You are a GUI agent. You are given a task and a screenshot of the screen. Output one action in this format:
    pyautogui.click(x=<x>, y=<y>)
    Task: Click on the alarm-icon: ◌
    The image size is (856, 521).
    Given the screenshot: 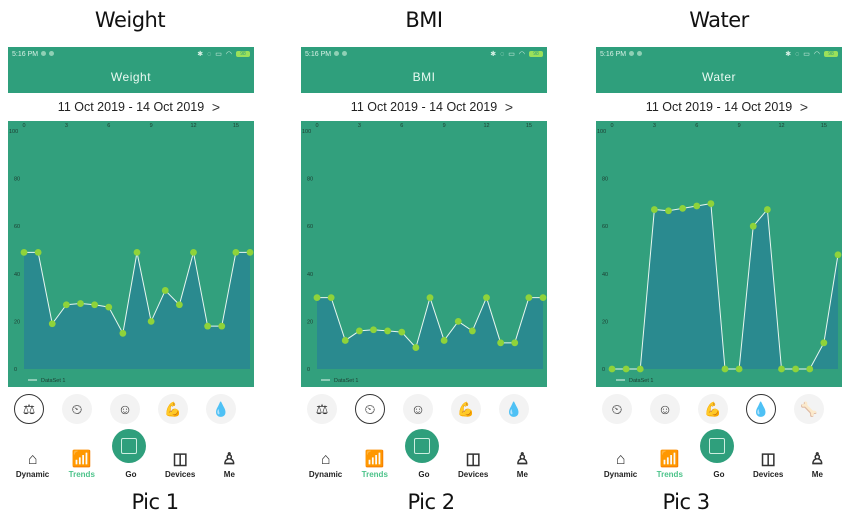 What is the action you would take?
    pyautogui.click(x=209, y=54)
    